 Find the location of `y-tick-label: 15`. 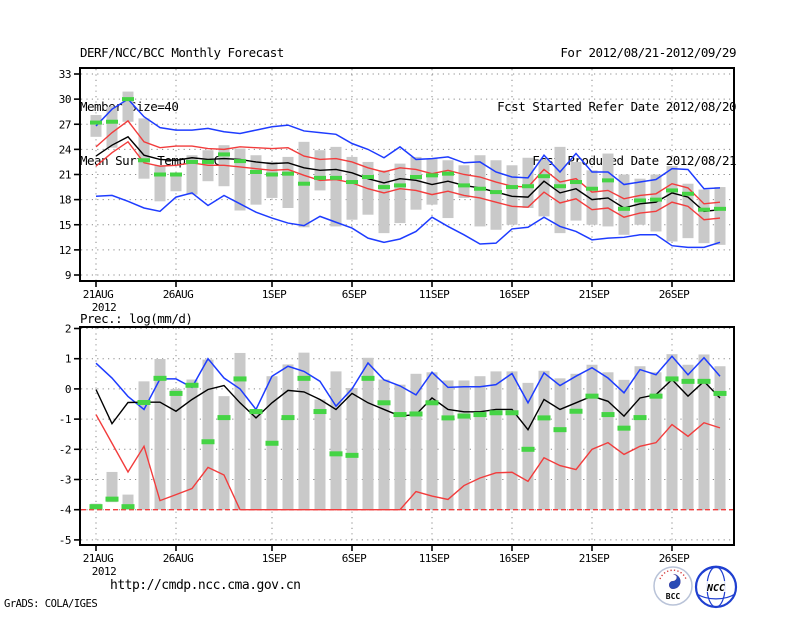

y-tick-label: 15 is located at coordinates (65, 225).